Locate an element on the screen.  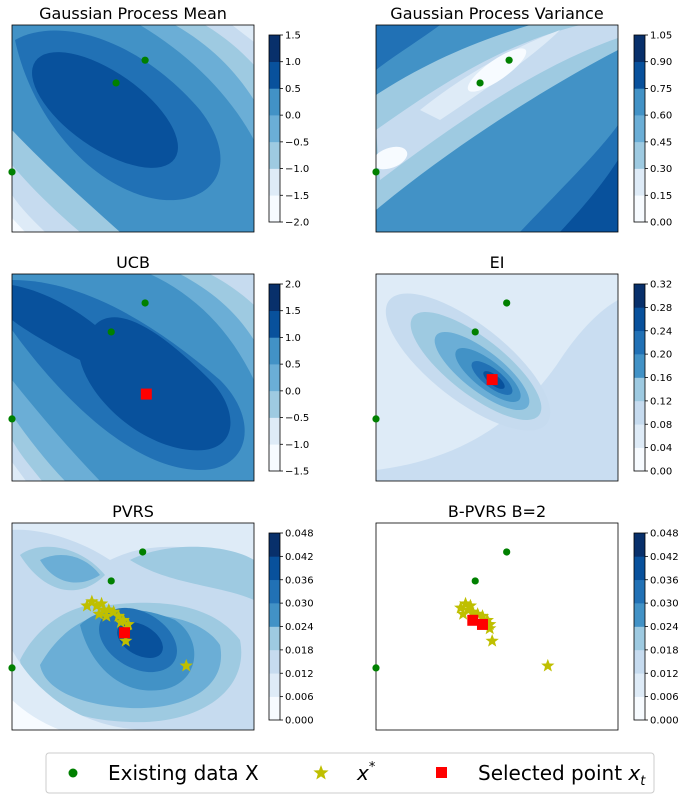
colorbar-tick-label: 0.012 is located at coordinates (299, 674).